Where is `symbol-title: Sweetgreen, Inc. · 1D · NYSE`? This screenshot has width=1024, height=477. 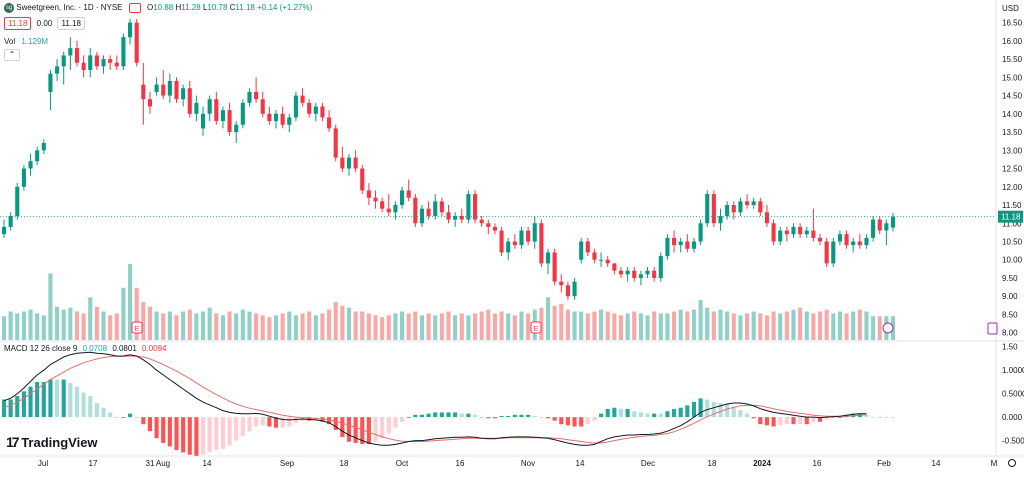
symbol-title: Sweetgreen, Inc. · 1D · NYSE is located at coordinates (69, 8).